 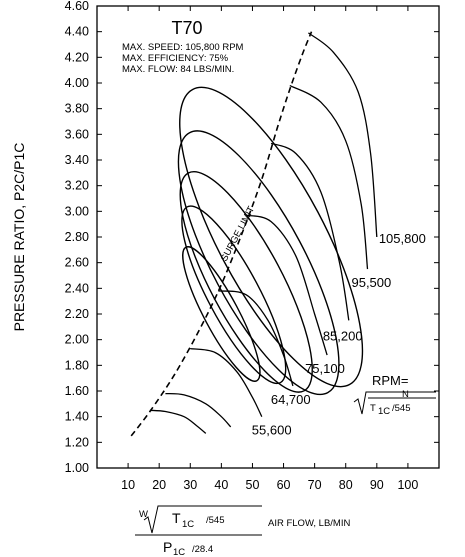 What do you see at coordinates (183, 47) in the screenshot?
I see `spec-max-speed: MAX. SPEED: 105,800 RPM` at bounding box center [183, 47].